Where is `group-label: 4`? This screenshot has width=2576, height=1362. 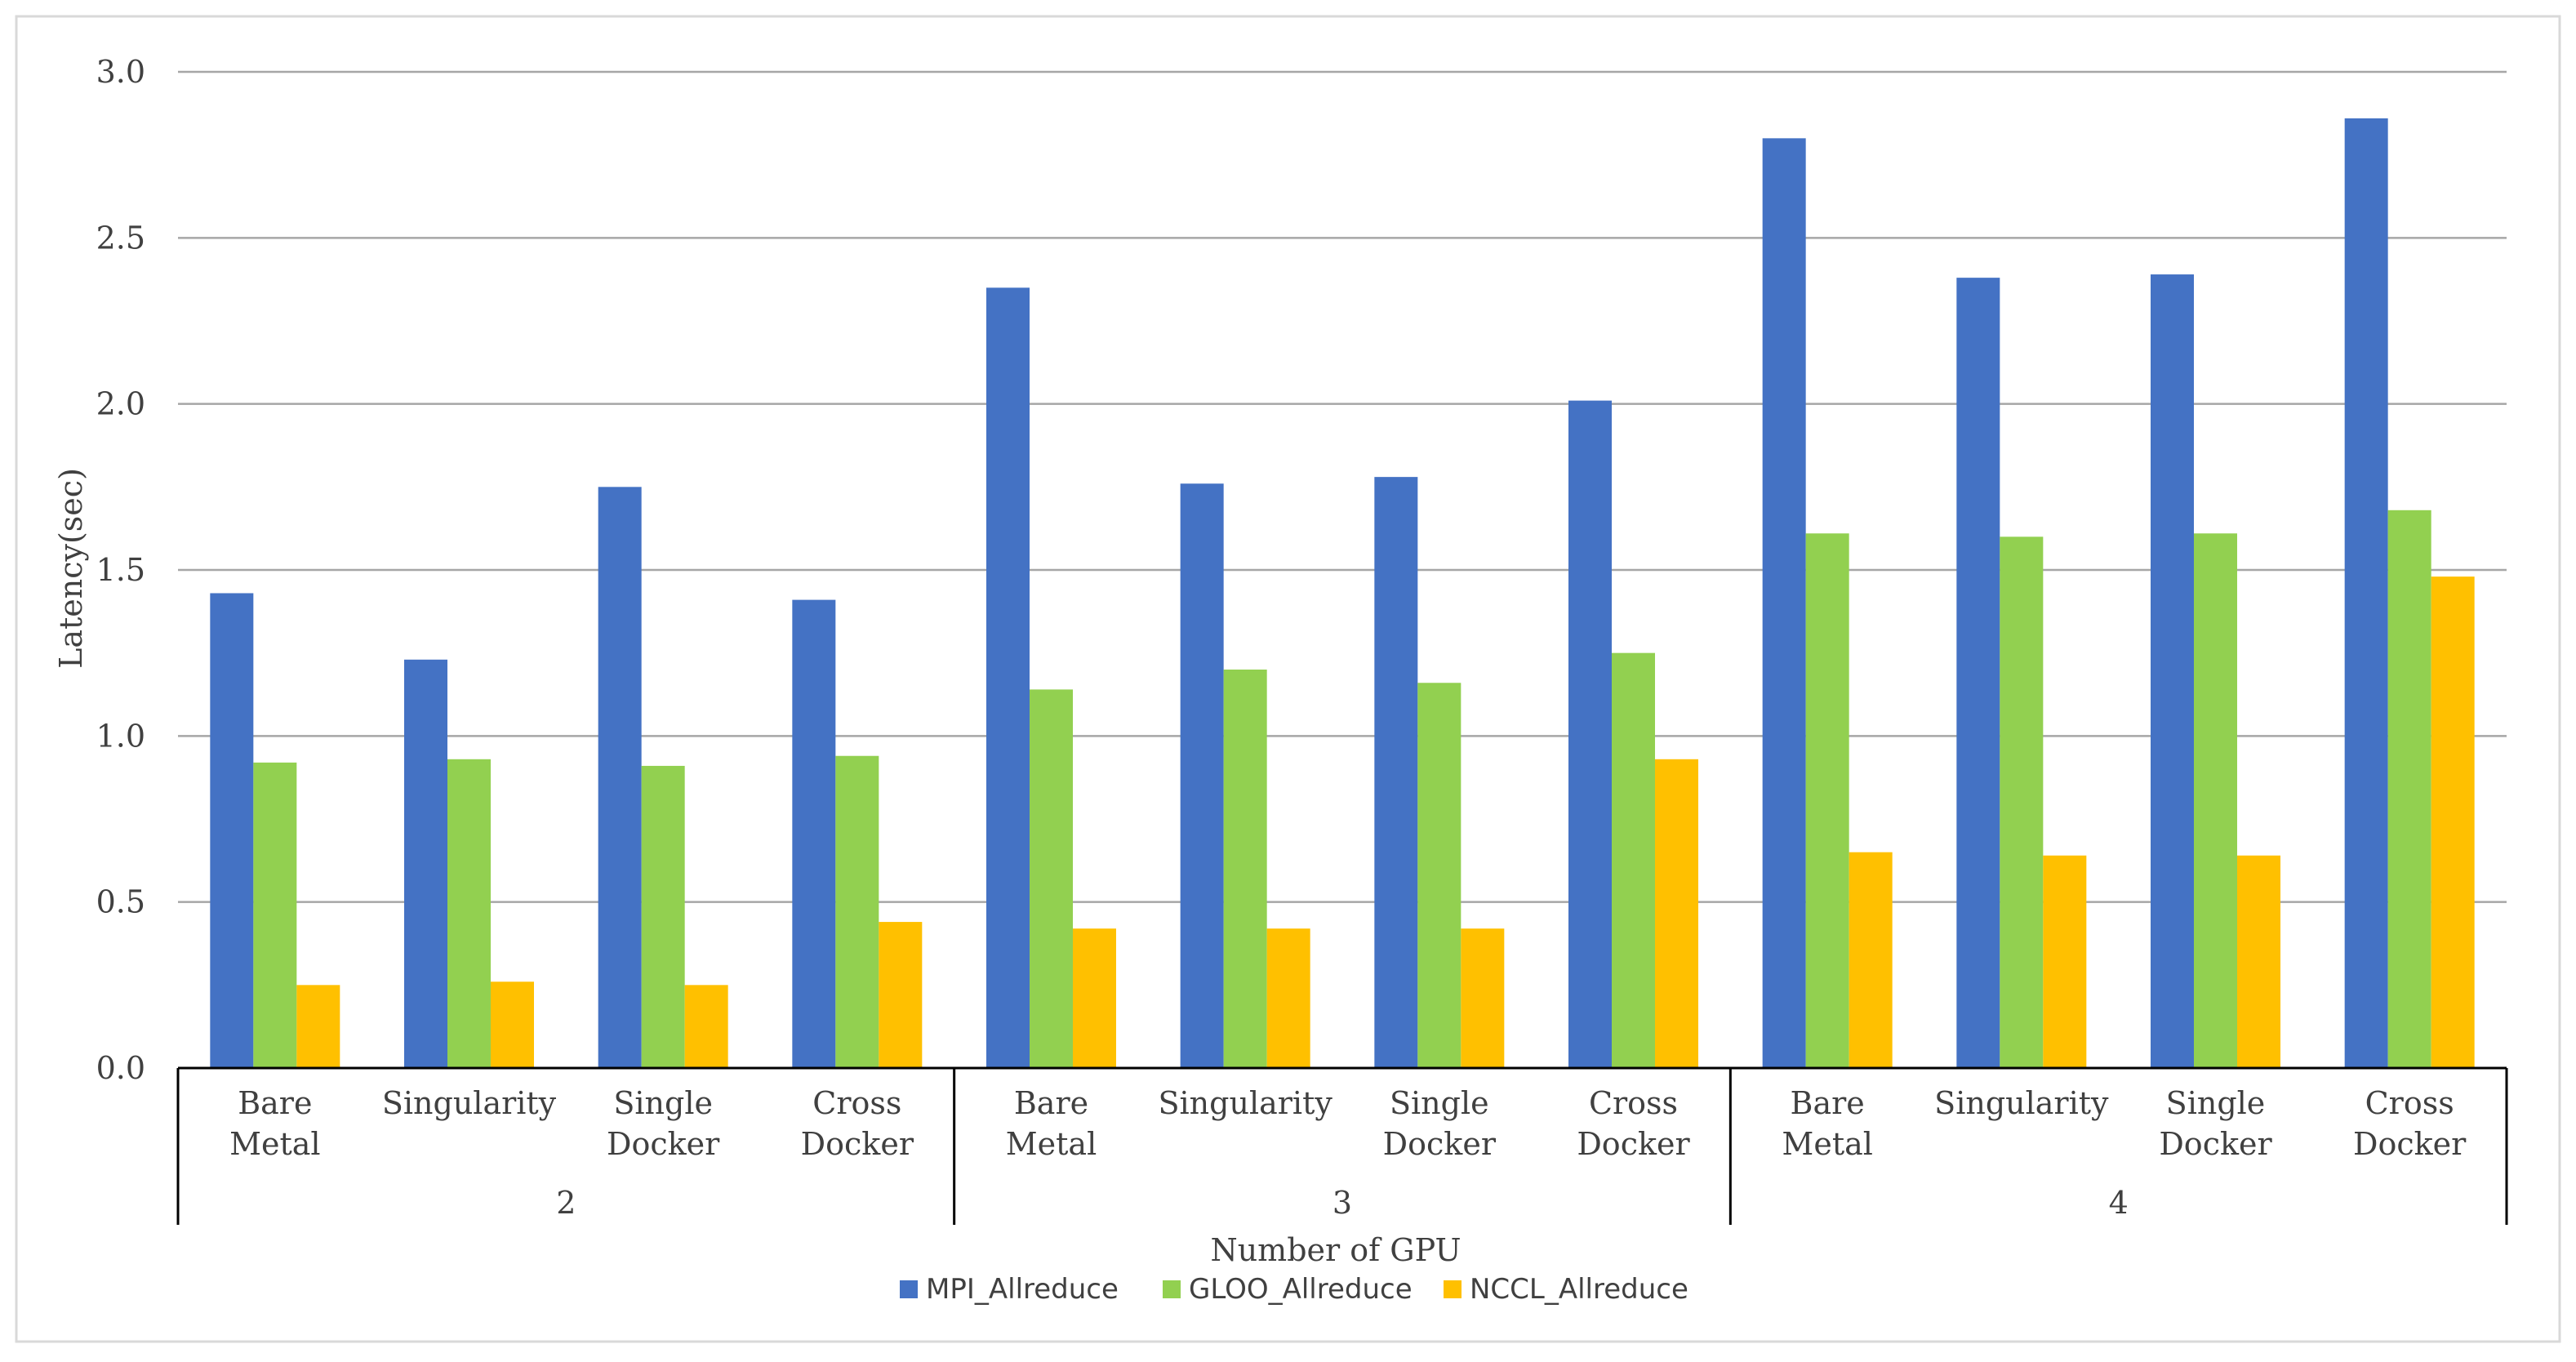
group-label: 4 is located at coordinates (2119, 1203).